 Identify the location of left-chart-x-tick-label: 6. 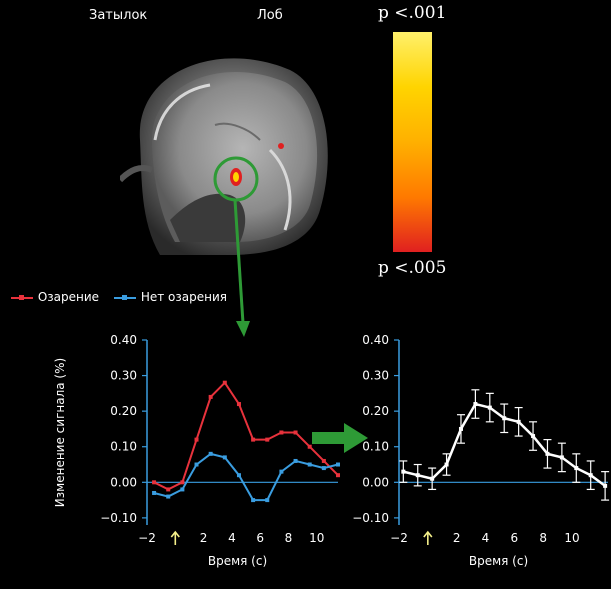
(260, 538).